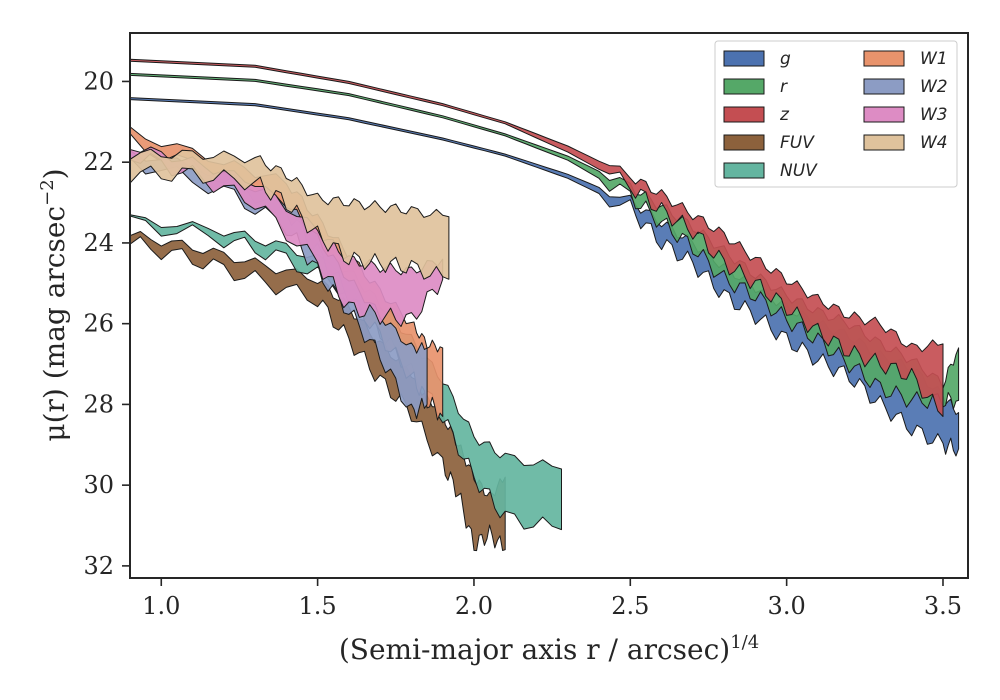  What do you see at coordinates (98, 566) in the screenshot?
I see `y-tick-label: 32` at bounding box center [98, 566].